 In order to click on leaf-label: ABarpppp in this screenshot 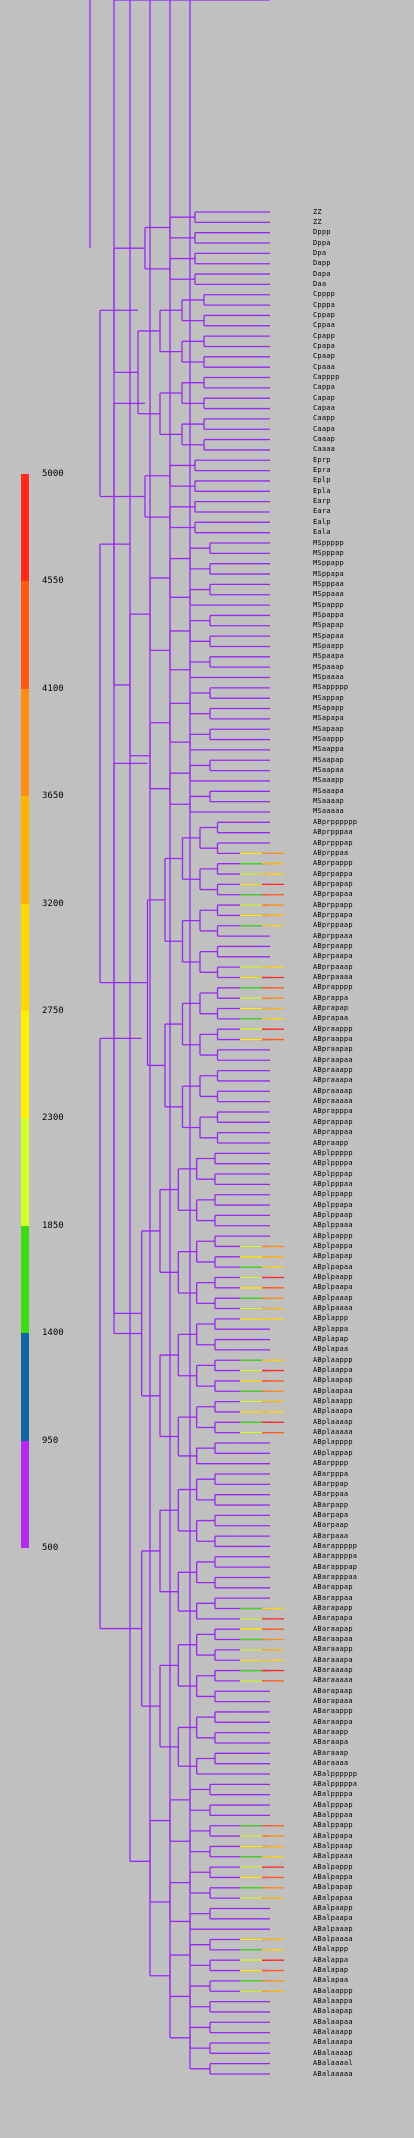, I will do `click(331, 1463)`.